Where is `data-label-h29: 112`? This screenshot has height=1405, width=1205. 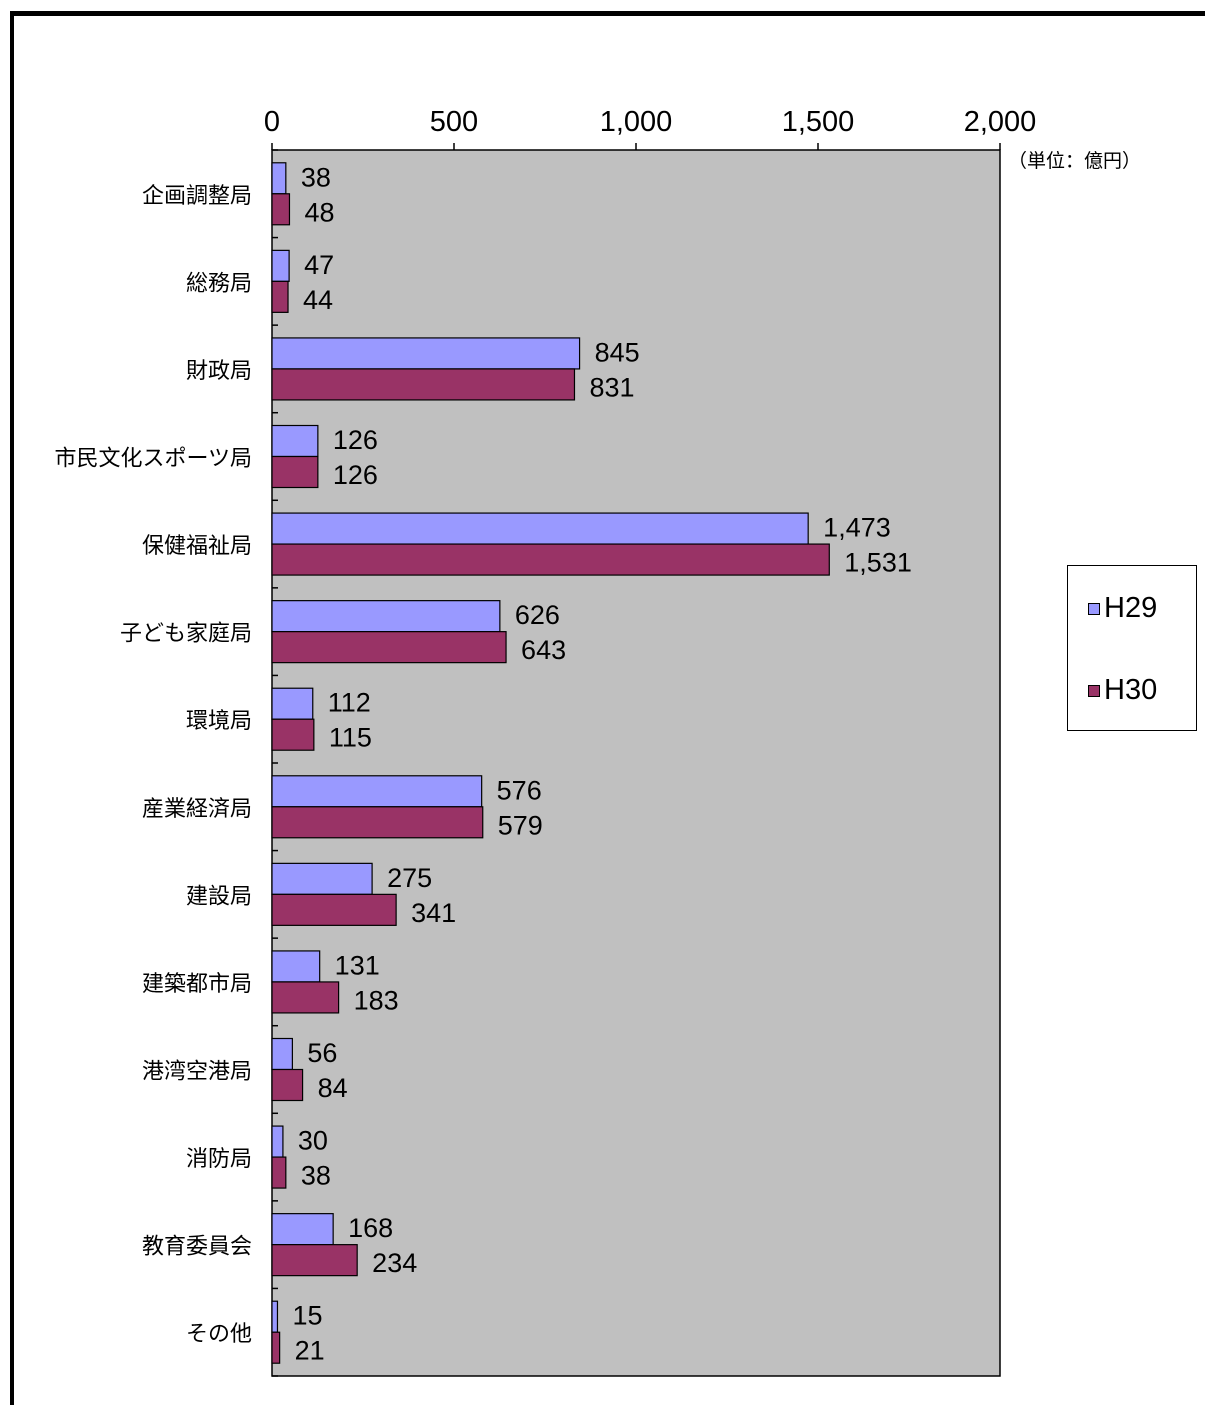 data-label-h29: 112 is located at coordinates (349, 703).